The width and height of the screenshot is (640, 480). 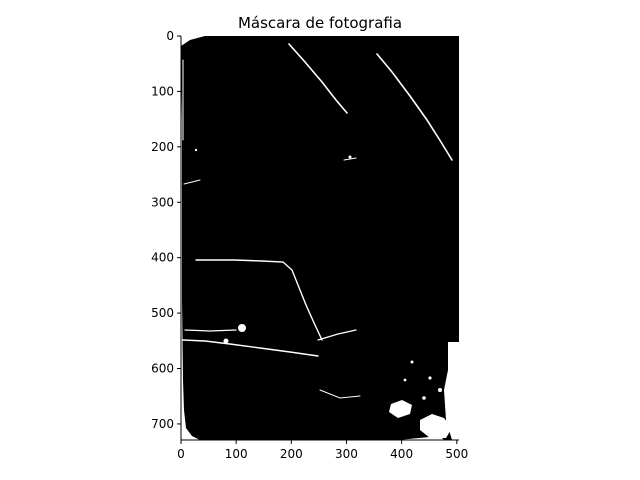 I want to click on x-tick-label: 100, so click(x=236, y=454).